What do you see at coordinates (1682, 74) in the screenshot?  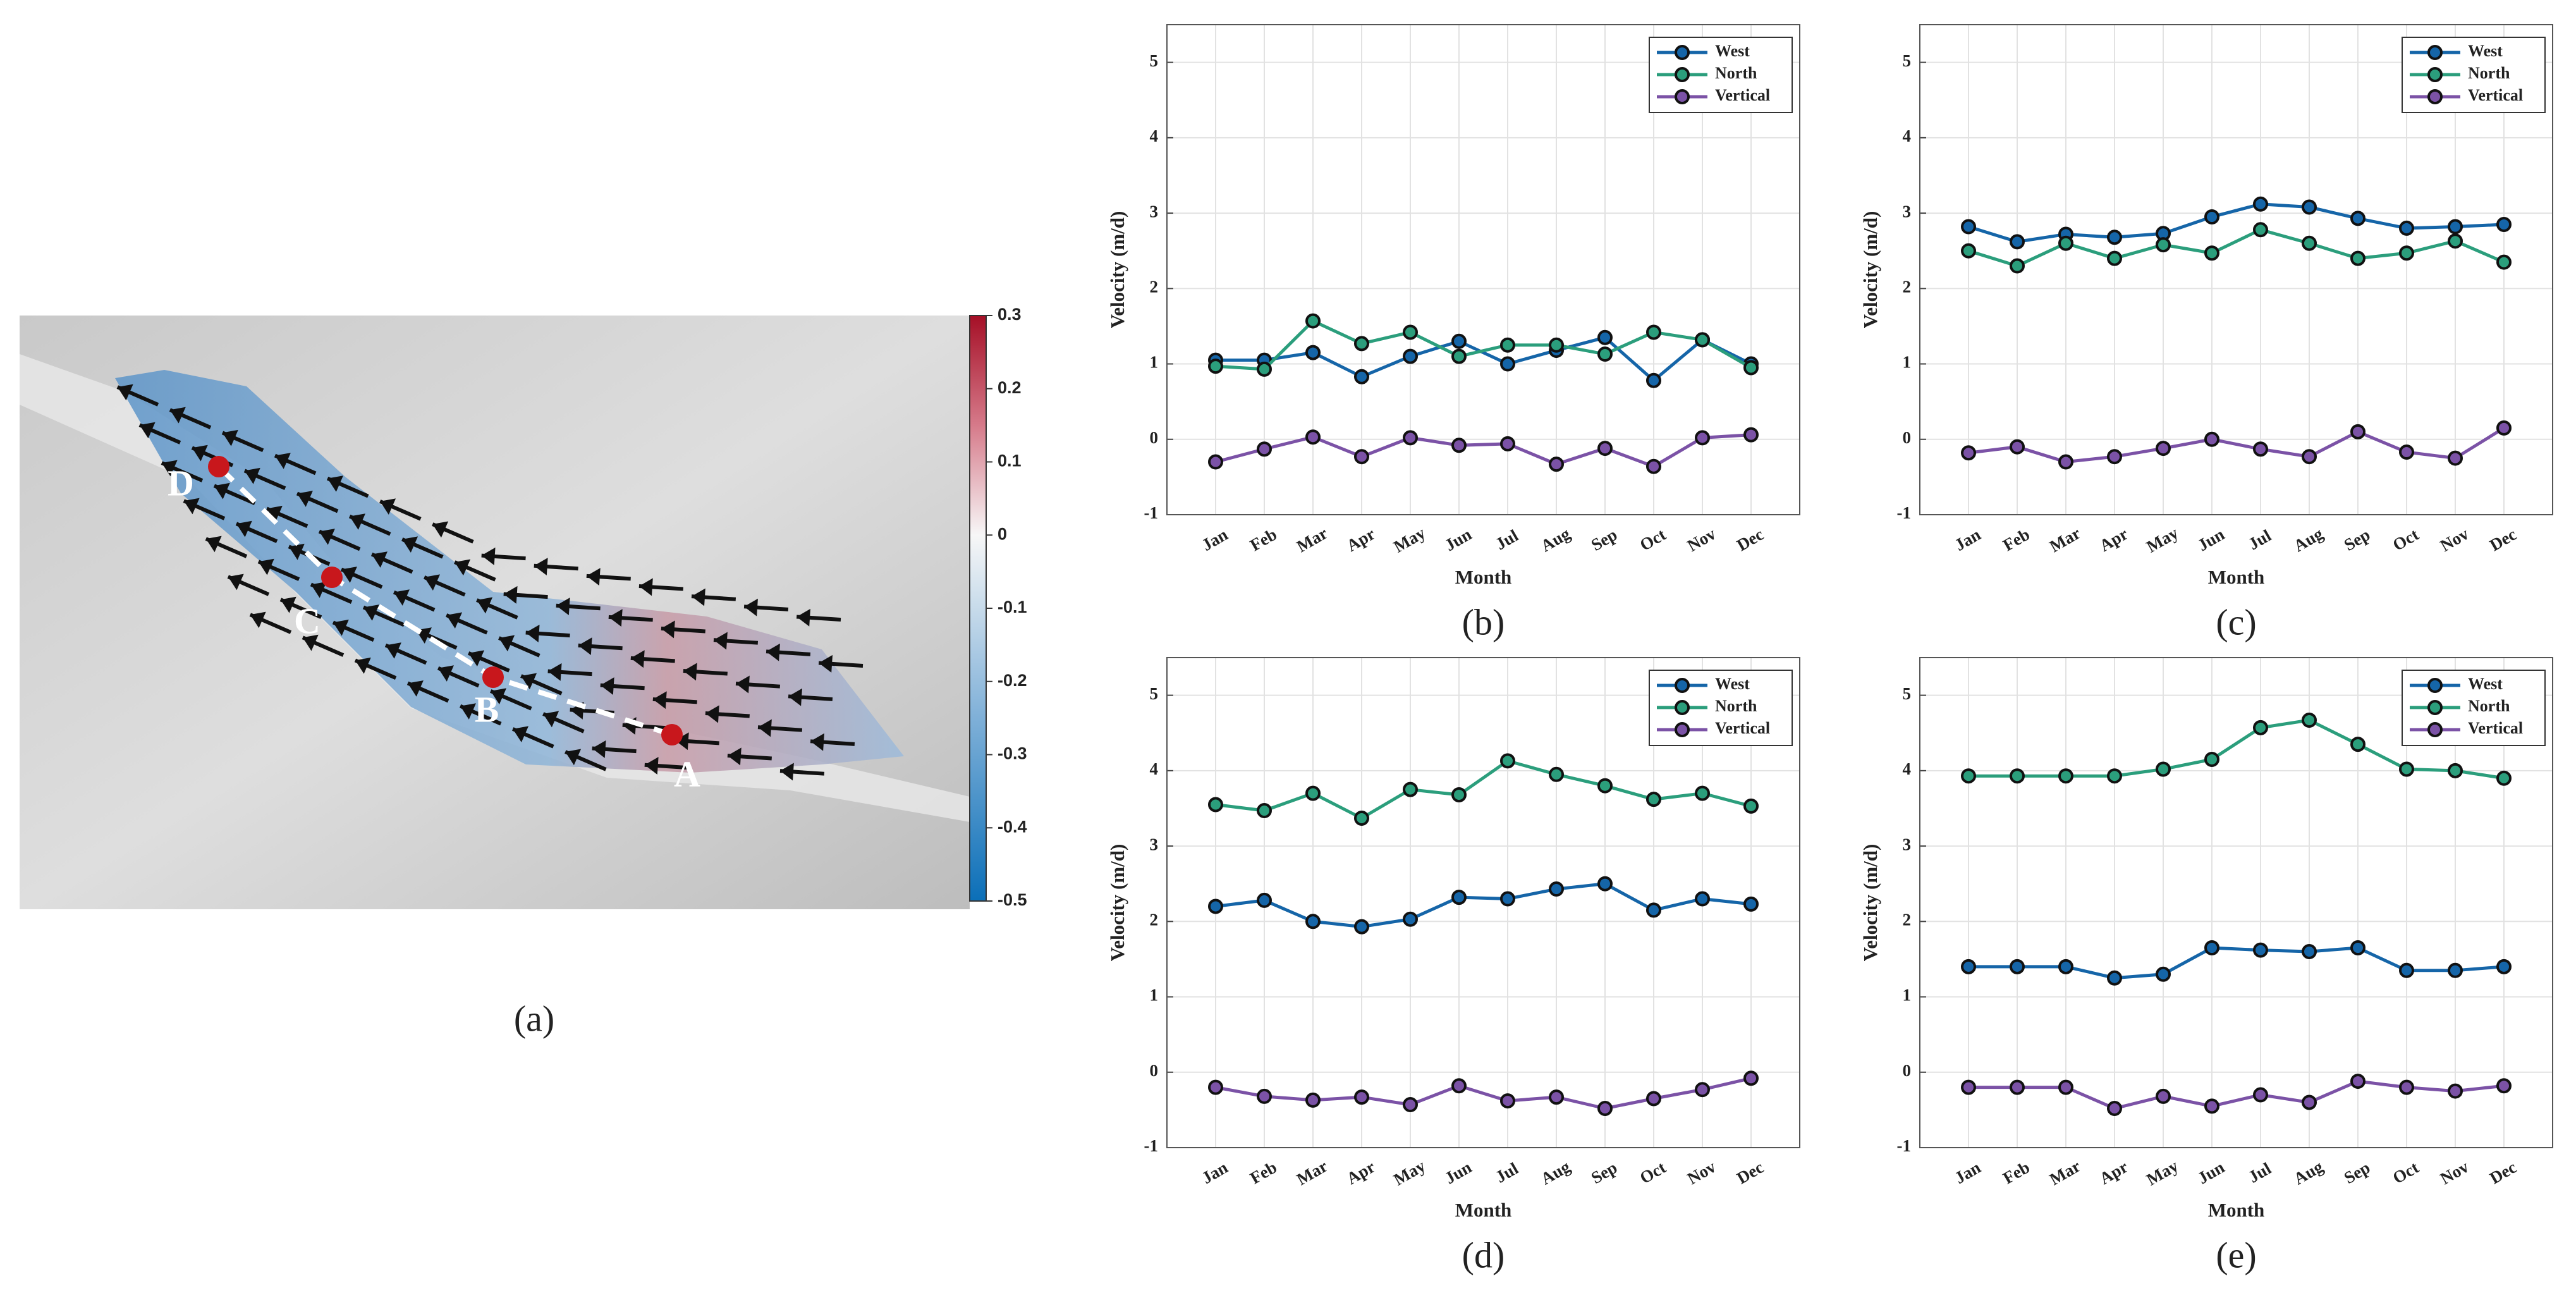 I see `legend-marker` at bounding box center [1682, 74].